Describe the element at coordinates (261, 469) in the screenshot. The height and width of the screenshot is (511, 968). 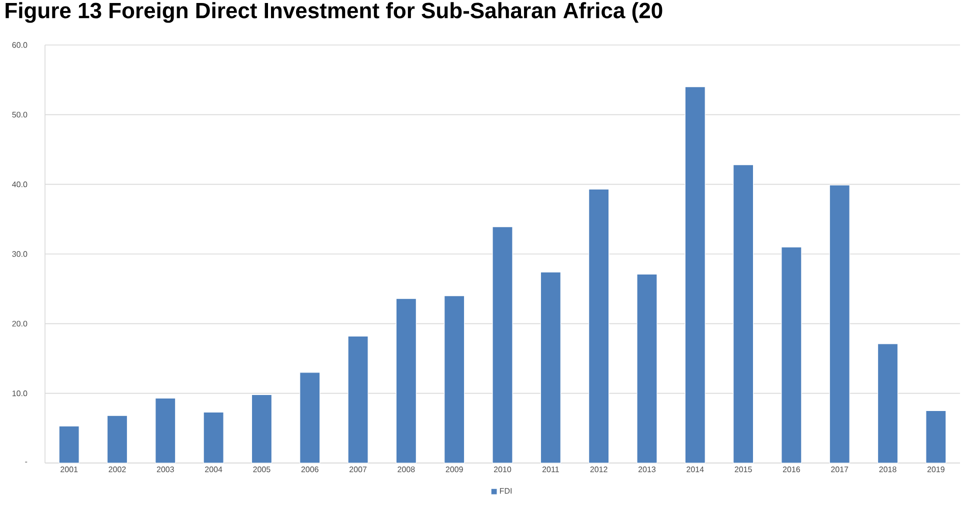
I see `x-tick-label: 2005` at that location.